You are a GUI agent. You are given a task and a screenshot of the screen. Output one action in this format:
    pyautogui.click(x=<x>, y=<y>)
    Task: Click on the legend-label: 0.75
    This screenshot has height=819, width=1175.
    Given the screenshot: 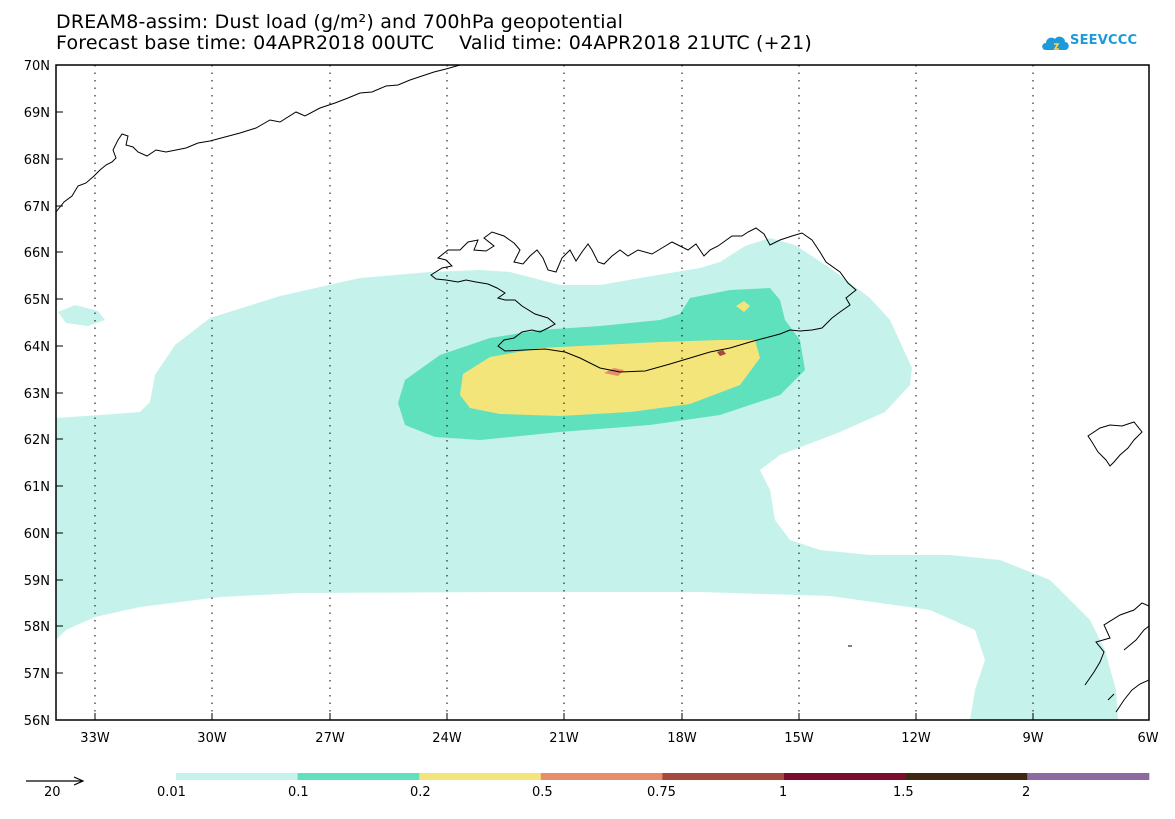 What is the action you would take?
    pyautogui.click(x=661, y=792)
    